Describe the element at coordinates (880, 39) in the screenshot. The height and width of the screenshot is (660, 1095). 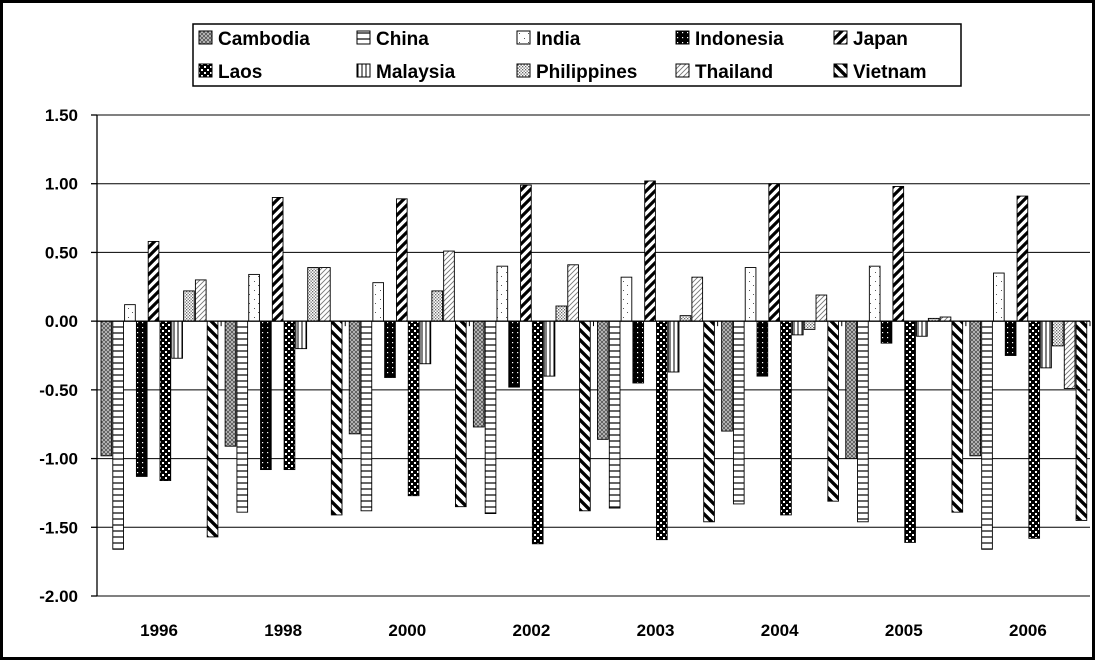
I see `legend-label-japan: Japan` at that location.